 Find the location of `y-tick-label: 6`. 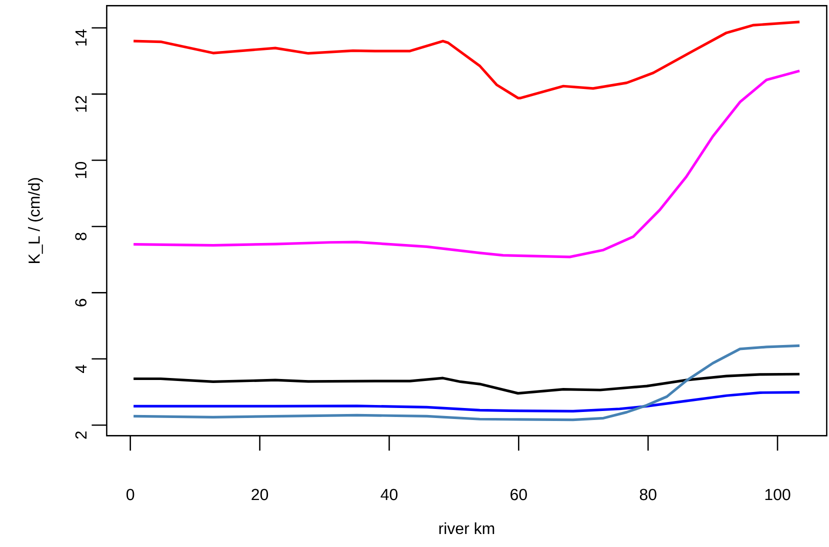

y-tick-label: 6 is located at coordinates (81, 302).